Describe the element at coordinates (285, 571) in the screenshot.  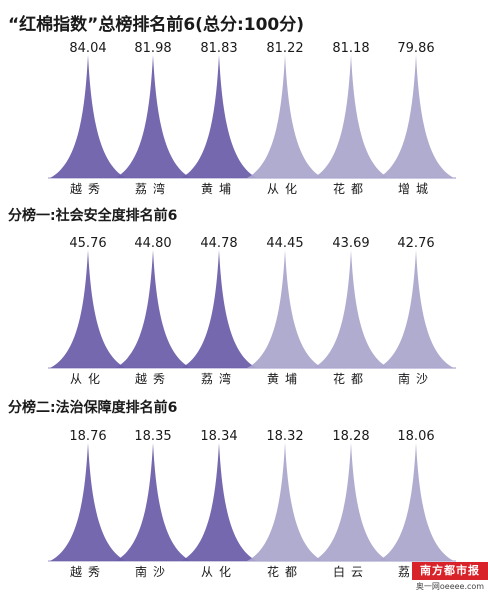
I see `category-label-4: 花都` at that location.